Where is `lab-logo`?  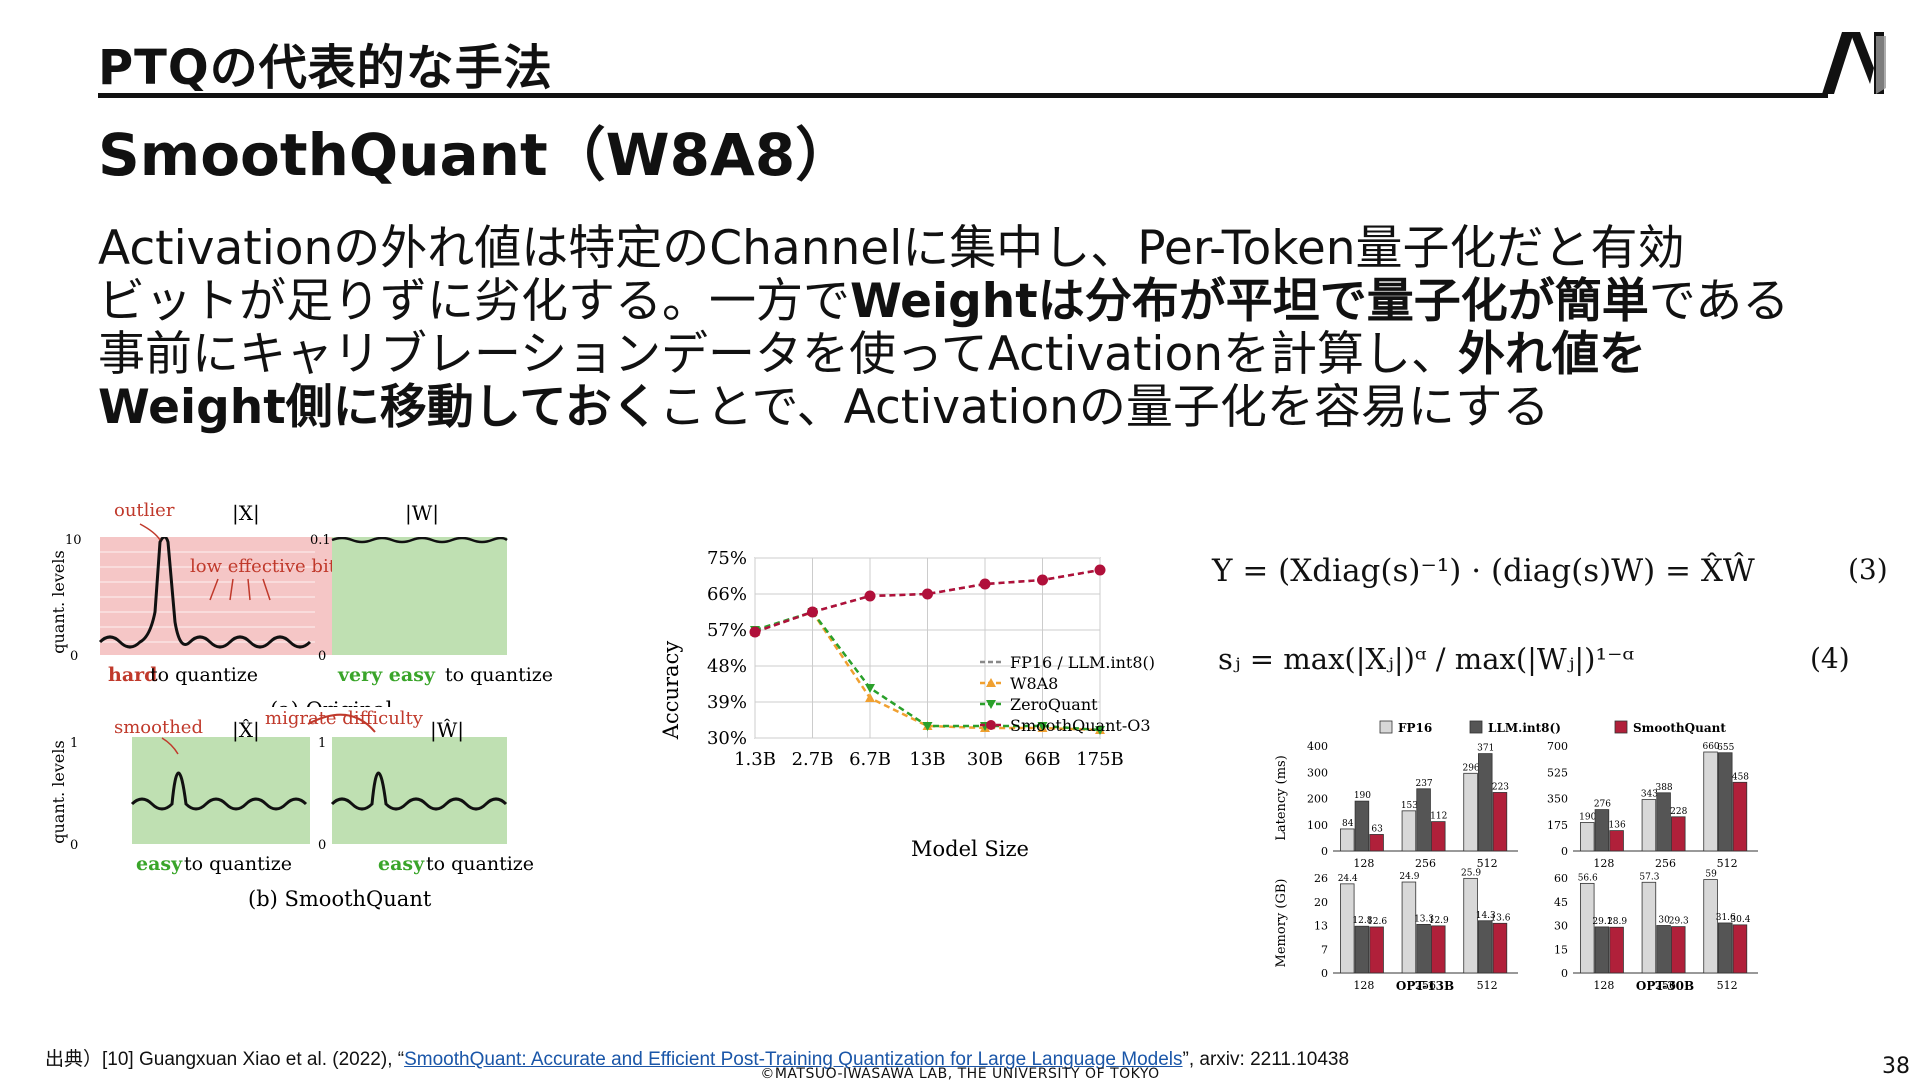
lab-logo is located at coordinates (1855, 65).